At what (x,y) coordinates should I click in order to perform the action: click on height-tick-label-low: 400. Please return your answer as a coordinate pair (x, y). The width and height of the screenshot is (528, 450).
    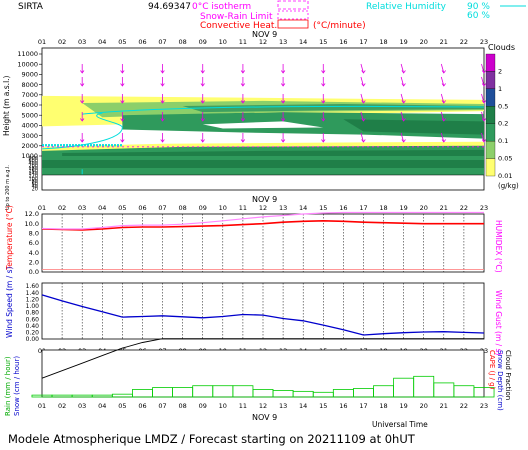
    Looking at the image, I should click on (33, 164).